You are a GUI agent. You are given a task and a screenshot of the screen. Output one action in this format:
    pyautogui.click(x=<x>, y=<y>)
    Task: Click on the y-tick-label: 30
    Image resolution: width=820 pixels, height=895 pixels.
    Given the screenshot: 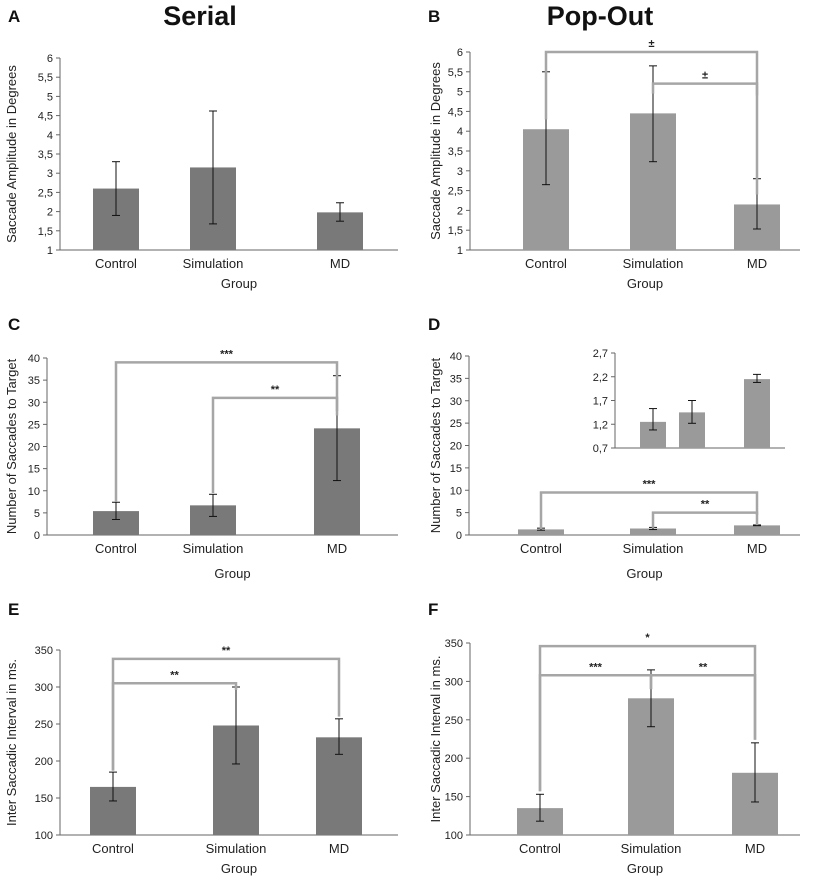 What is the action you would take?
    pyautogui.click(x=456, y=402)
    